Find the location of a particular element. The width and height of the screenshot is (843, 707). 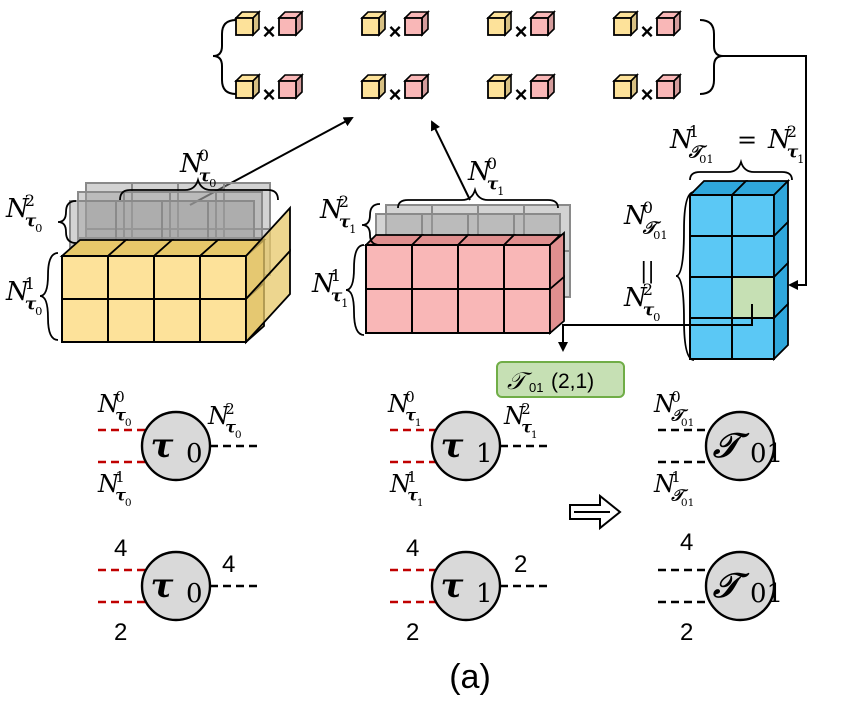

left-brace is located at coordinates (224, 57).